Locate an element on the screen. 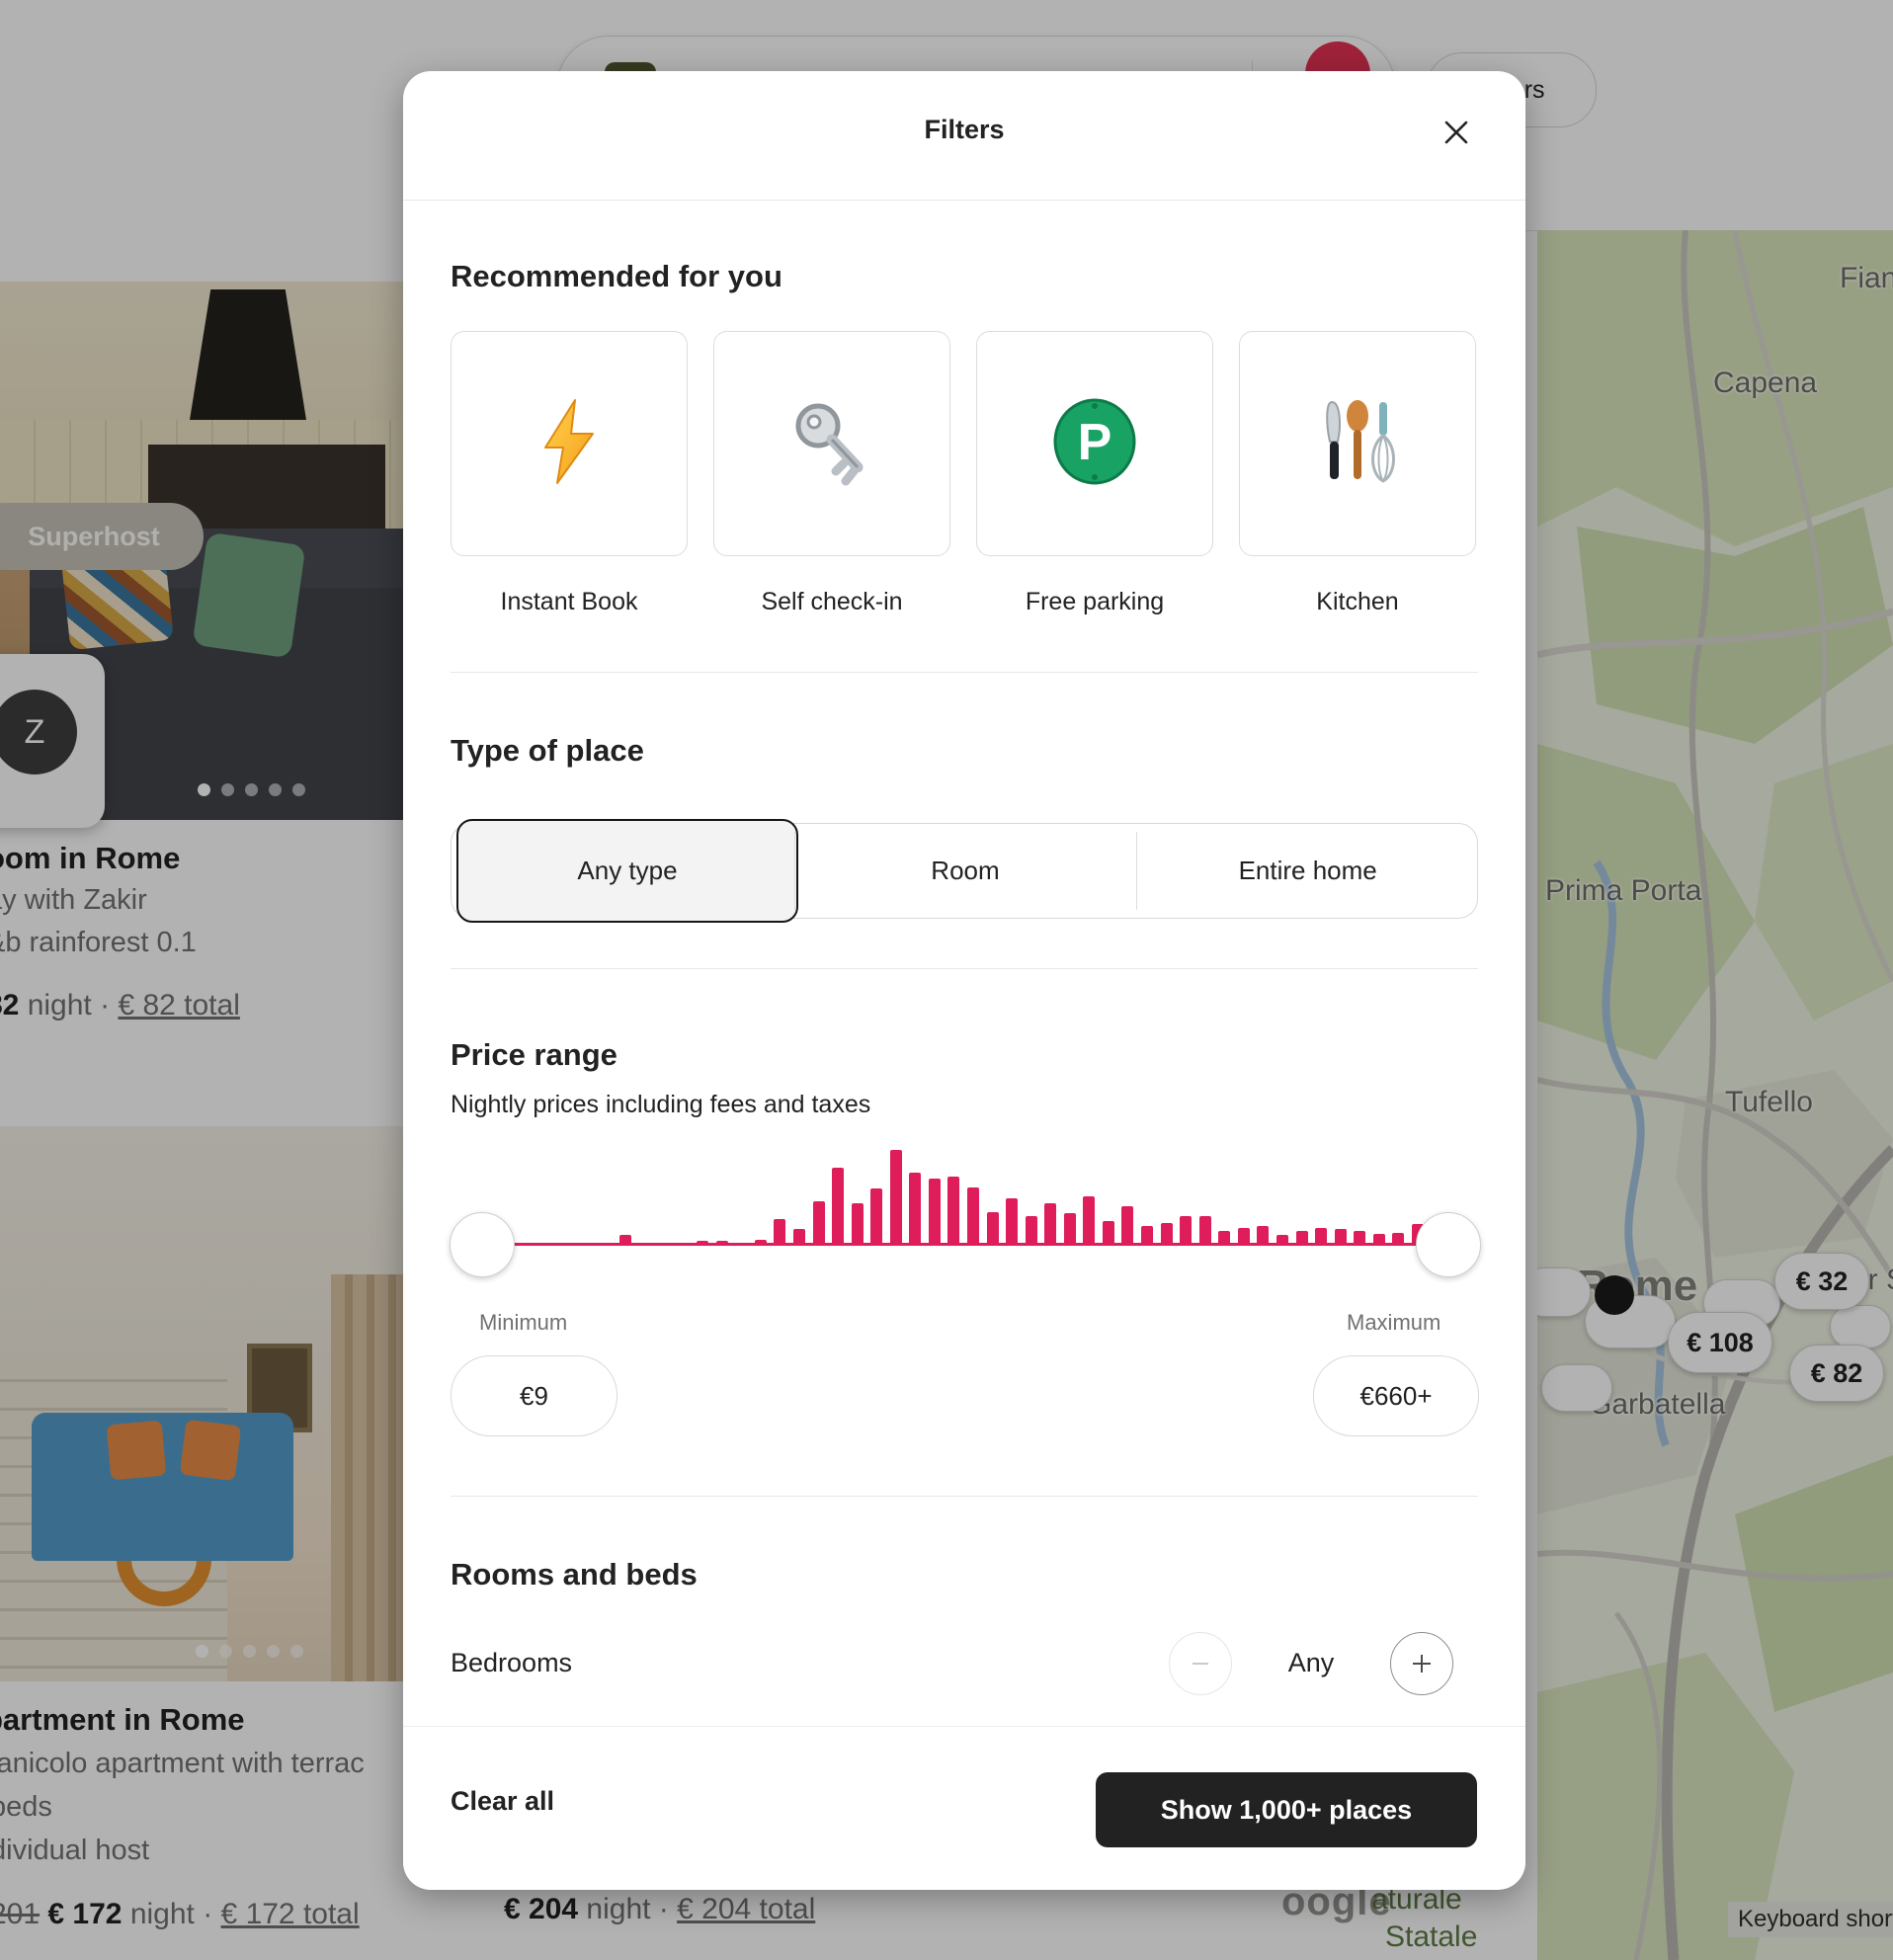 The image size is (1893, 1960). kitchen-icon is located at coordinates (1357, 444).